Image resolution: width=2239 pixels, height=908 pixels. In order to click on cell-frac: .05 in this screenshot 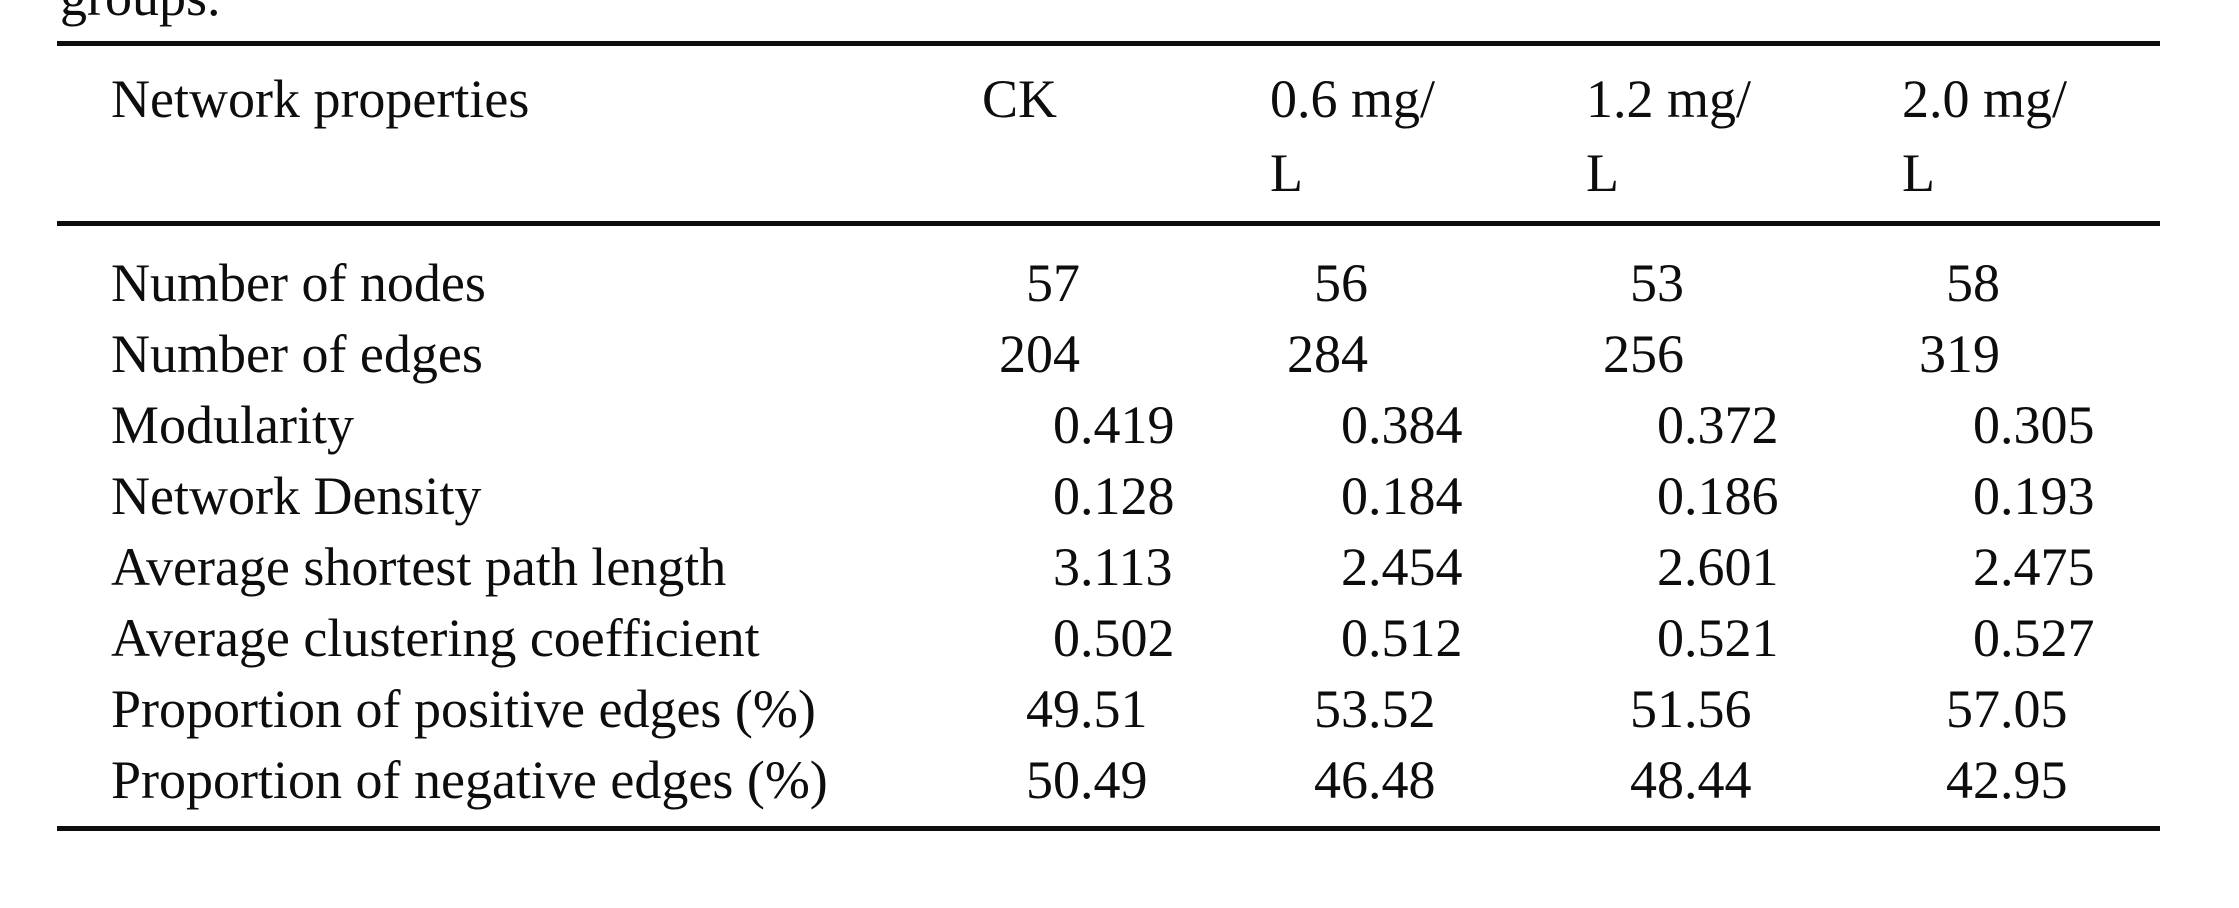, I will do `click(2034, 709)`.